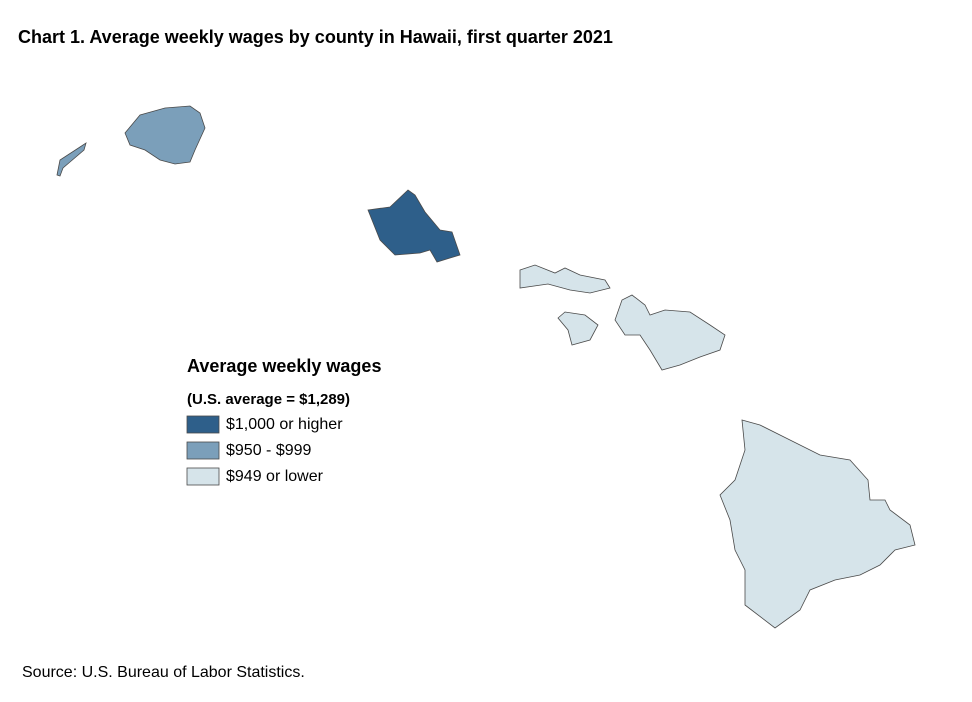  What do you see at coordinates (284, 366) in the screenshot?
I see `legend-title: Average weekly wages` at bounding box center [284, 366].